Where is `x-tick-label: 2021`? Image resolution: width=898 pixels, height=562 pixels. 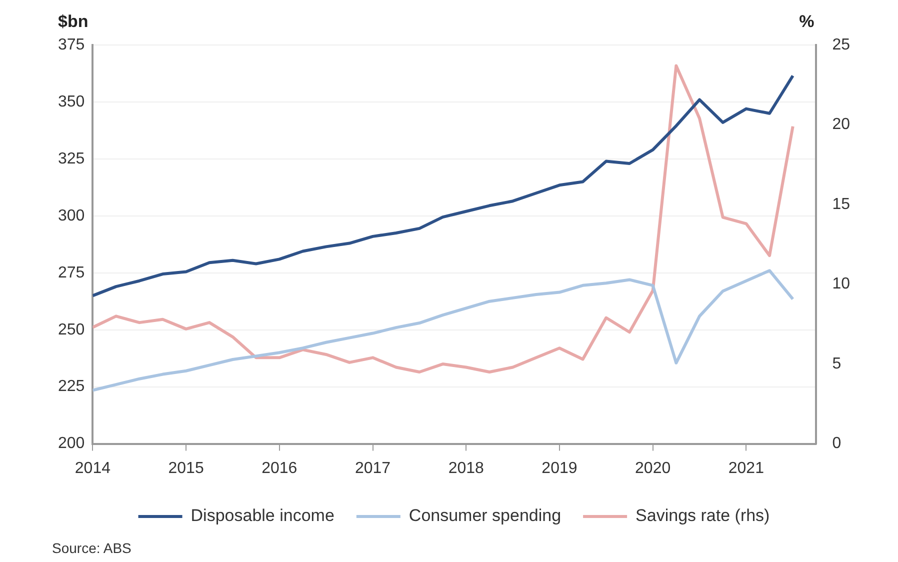
x-tick-label: 2021 is located at coordinates (746, 468).